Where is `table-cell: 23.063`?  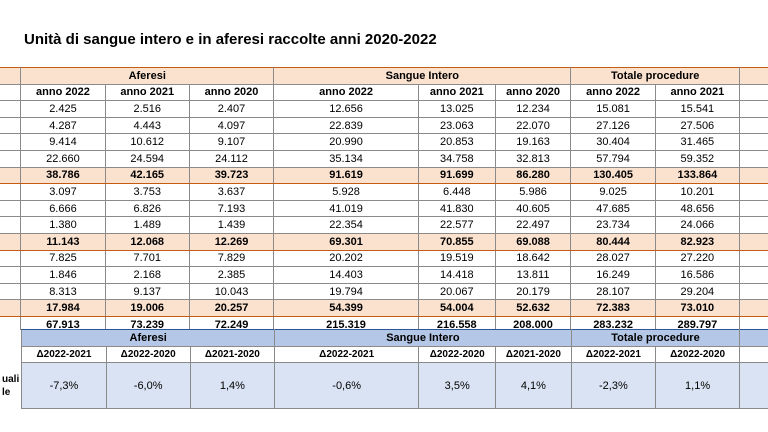
table-cell: 23.063 is located at coordinates (456, 125).